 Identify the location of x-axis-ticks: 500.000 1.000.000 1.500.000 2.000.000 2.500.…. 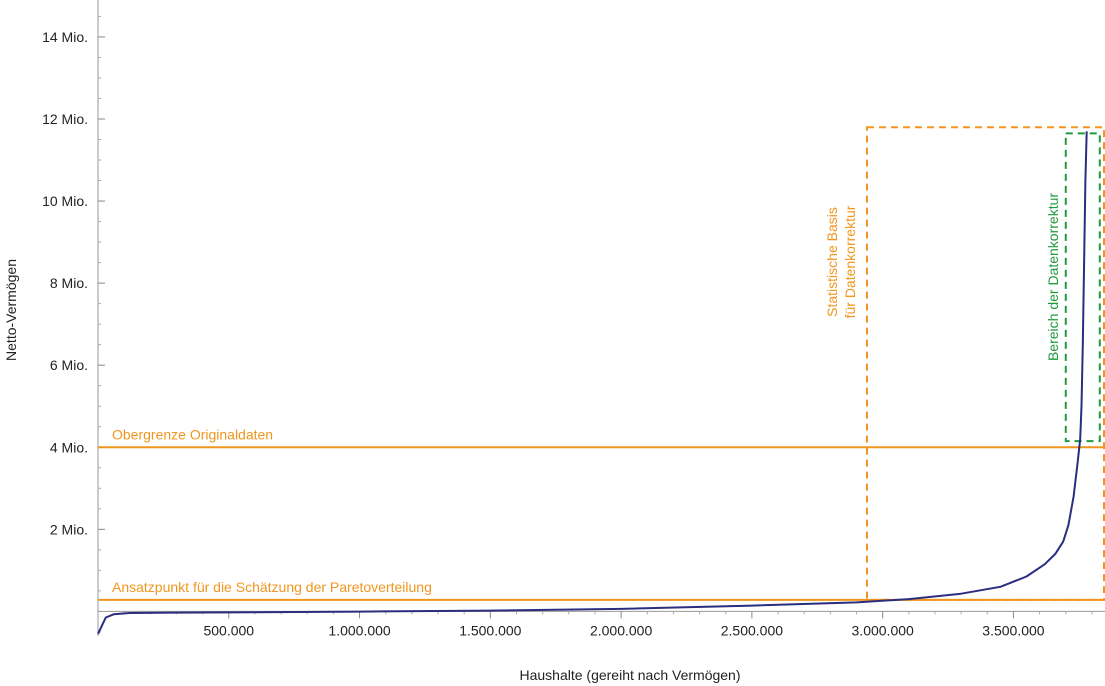
(624, 624).